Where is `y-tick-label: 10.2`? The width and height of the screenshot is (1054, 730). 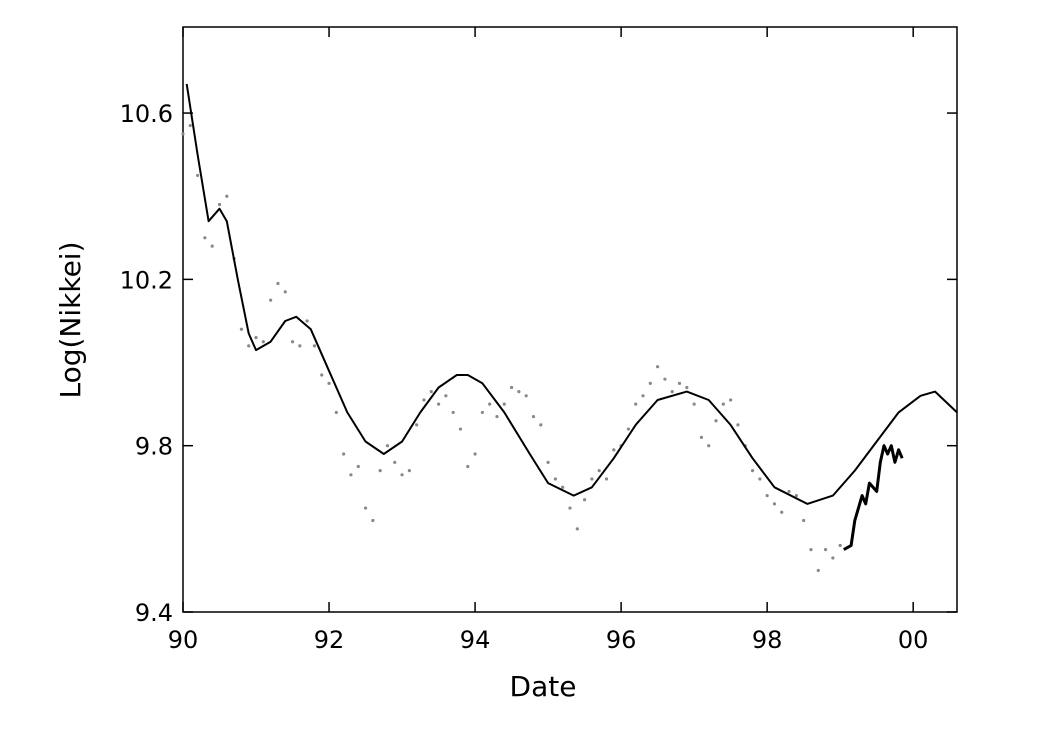
y-tick-label: 10.2 is located at coordinates (146, 280).